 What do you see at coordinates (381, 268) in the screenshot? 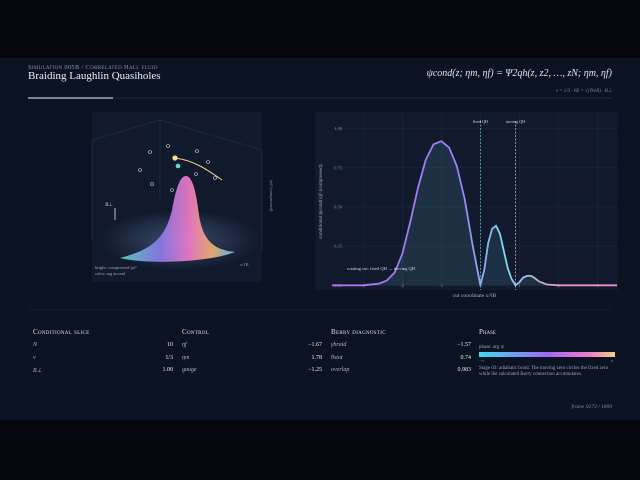
I see `annotation: rotating cut: fixed QH → moving QH` at bounding box center [381, 268].